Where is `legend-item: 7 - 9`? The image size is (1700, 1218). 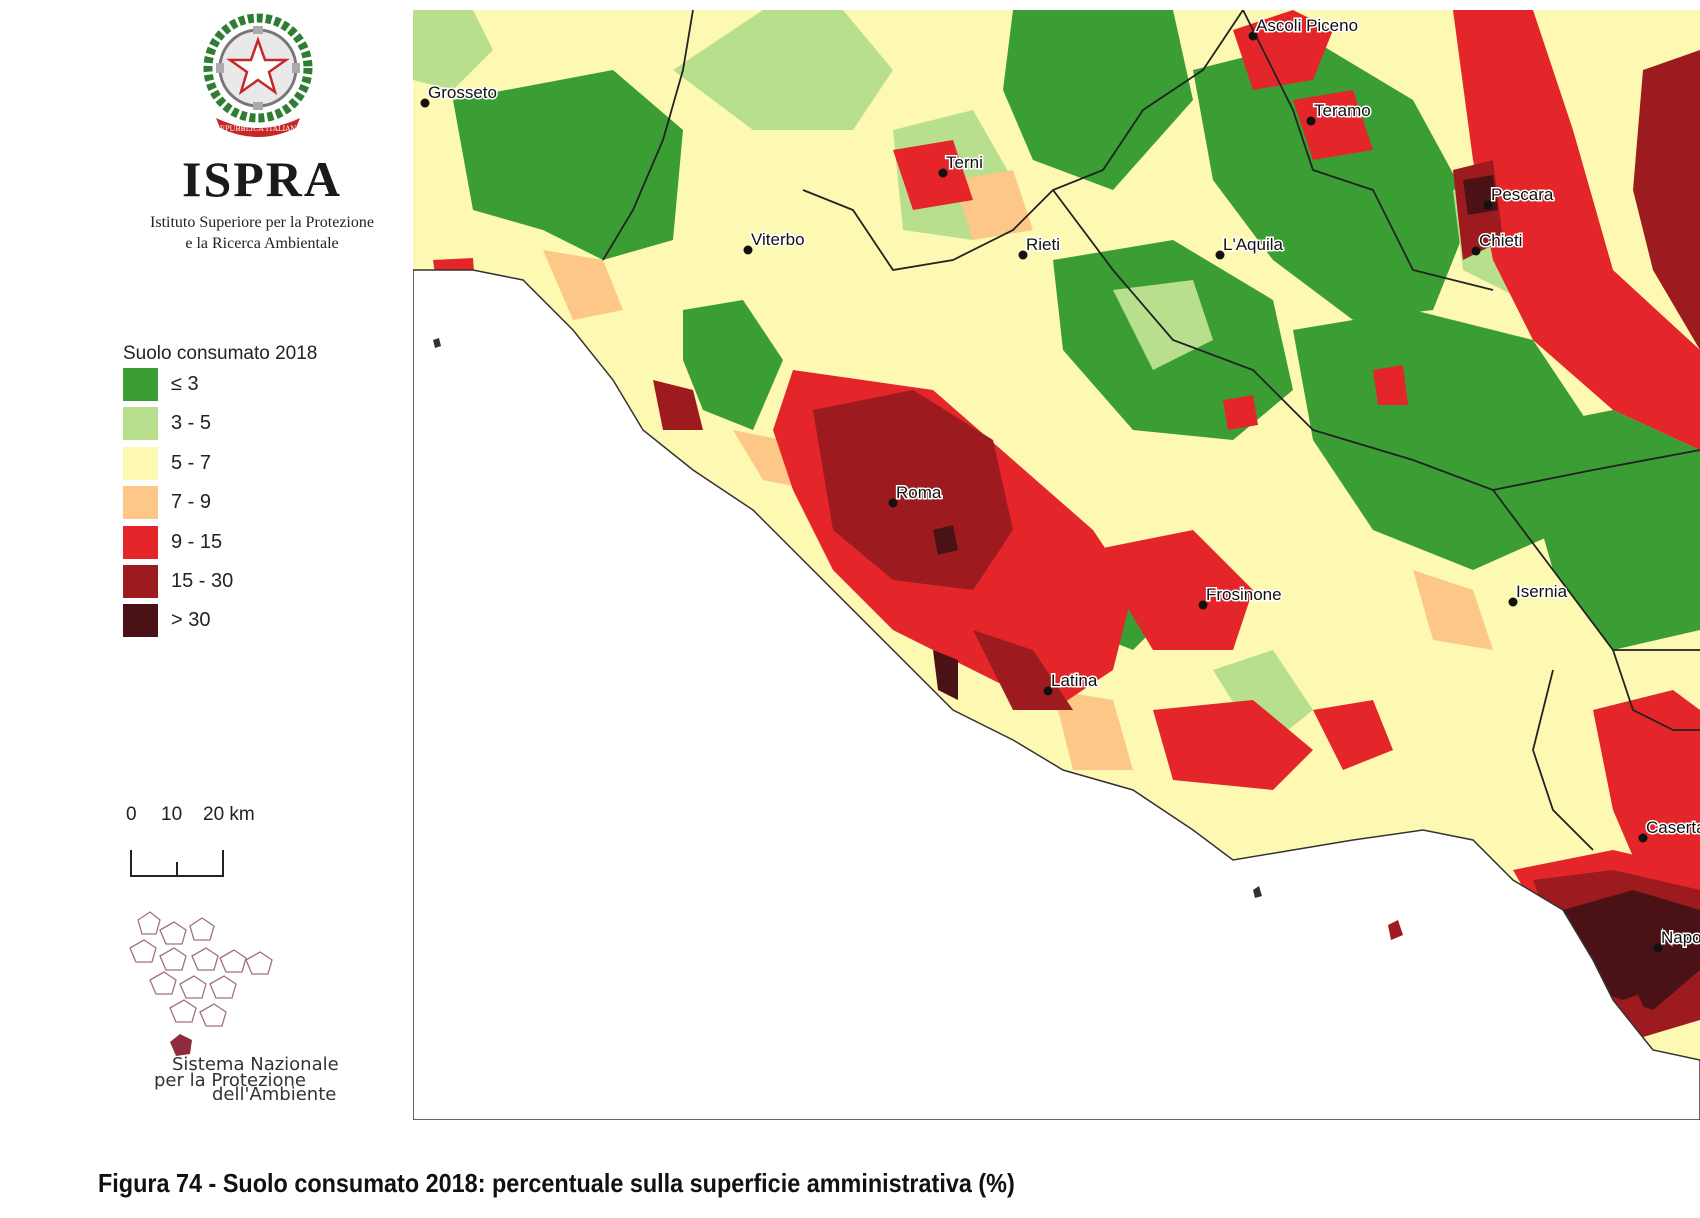 legend-item: 7 - 9 is located at coordinates (167, 502).